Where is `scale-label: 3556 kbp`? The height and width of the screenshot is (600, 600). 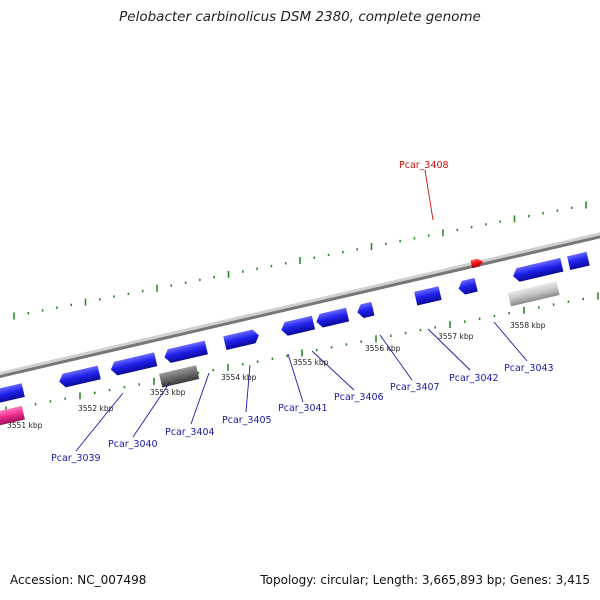
scale-label: 3556 kbp is located at coordinates (383, 348).